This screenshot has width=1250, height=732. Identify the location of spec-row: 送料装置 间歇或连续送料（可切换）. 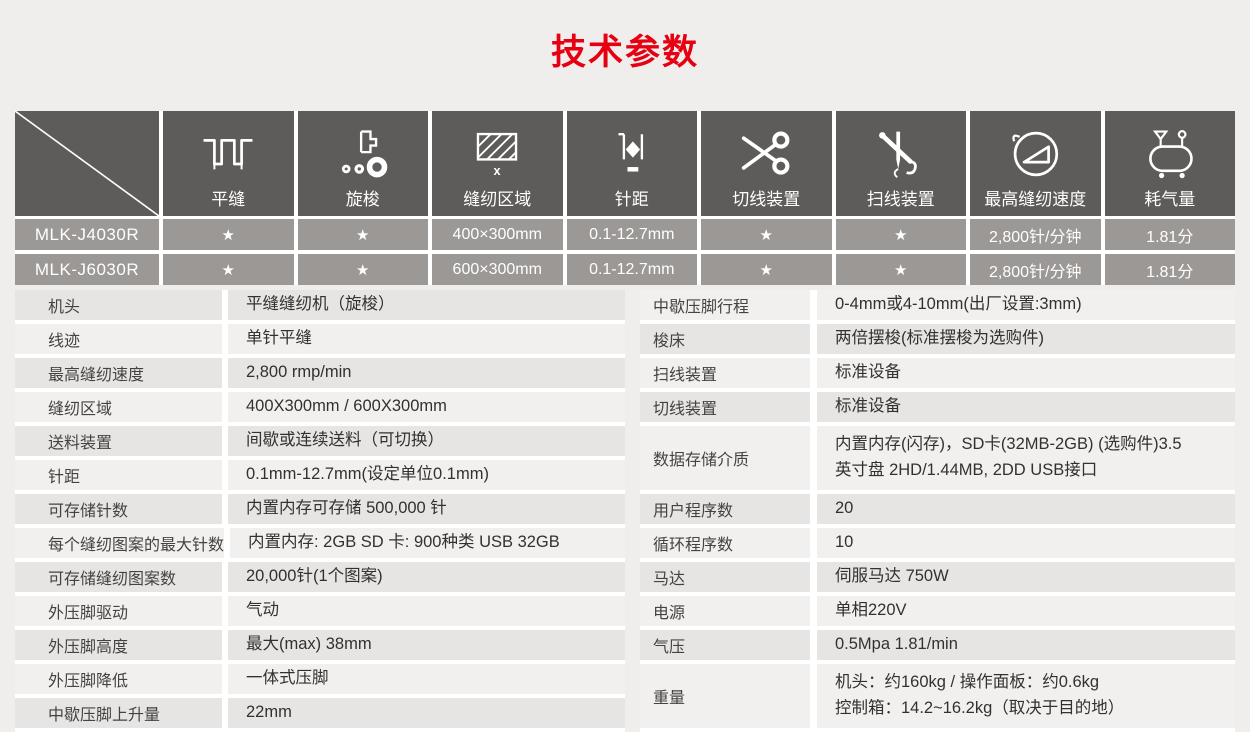
(320, 441).